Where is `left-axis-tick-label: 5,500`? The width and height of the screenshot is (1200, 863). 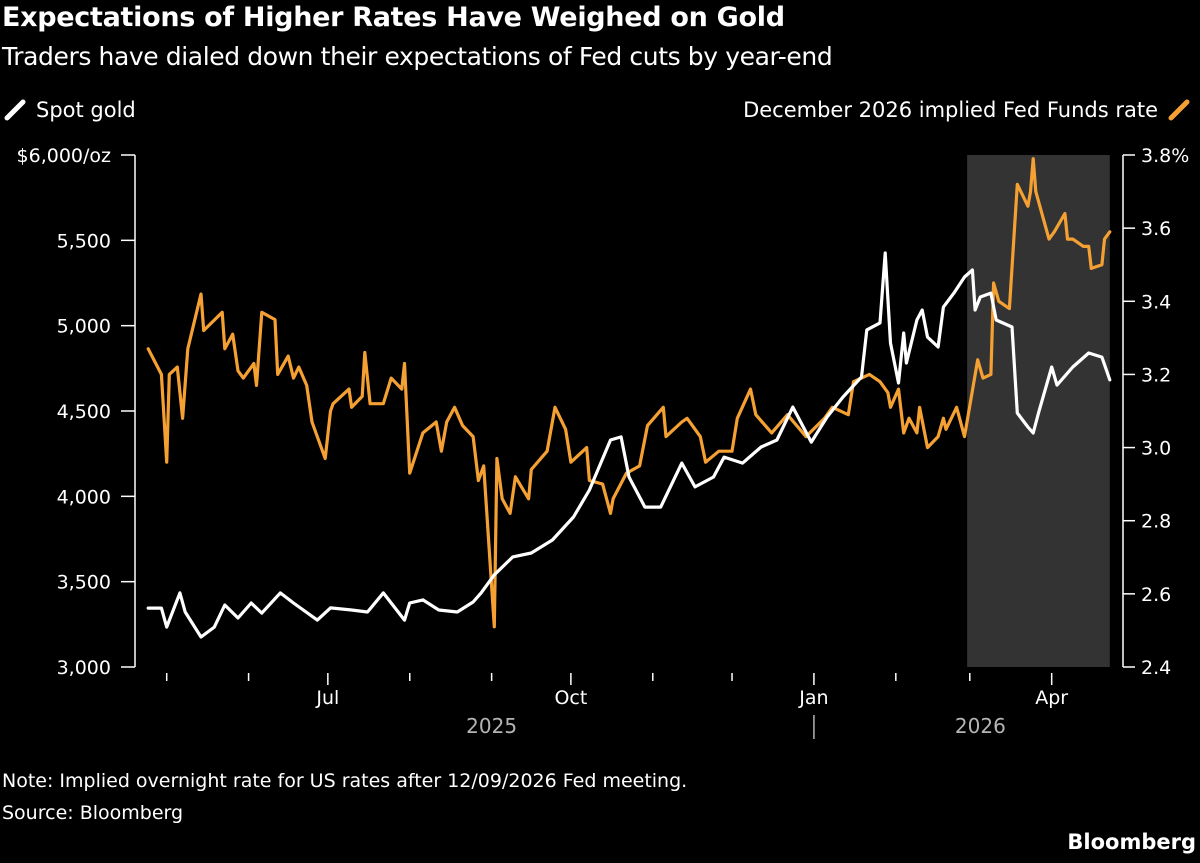 left-axis-tick-label: 5,500 is located at coordinates (84, 241).